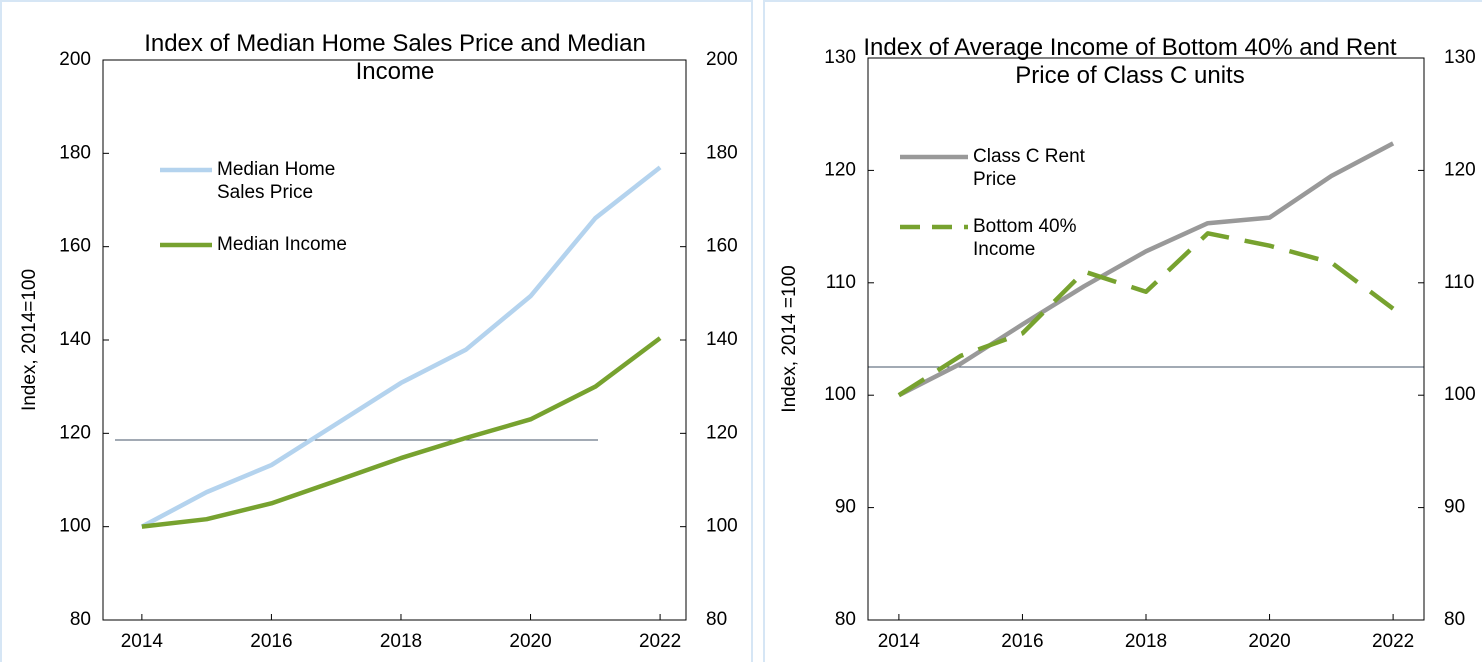 The image size is (1482, 662). Describe the element at coordinates (840, 57) in the screenshot. I see `y-tick-label: 130` at that location.